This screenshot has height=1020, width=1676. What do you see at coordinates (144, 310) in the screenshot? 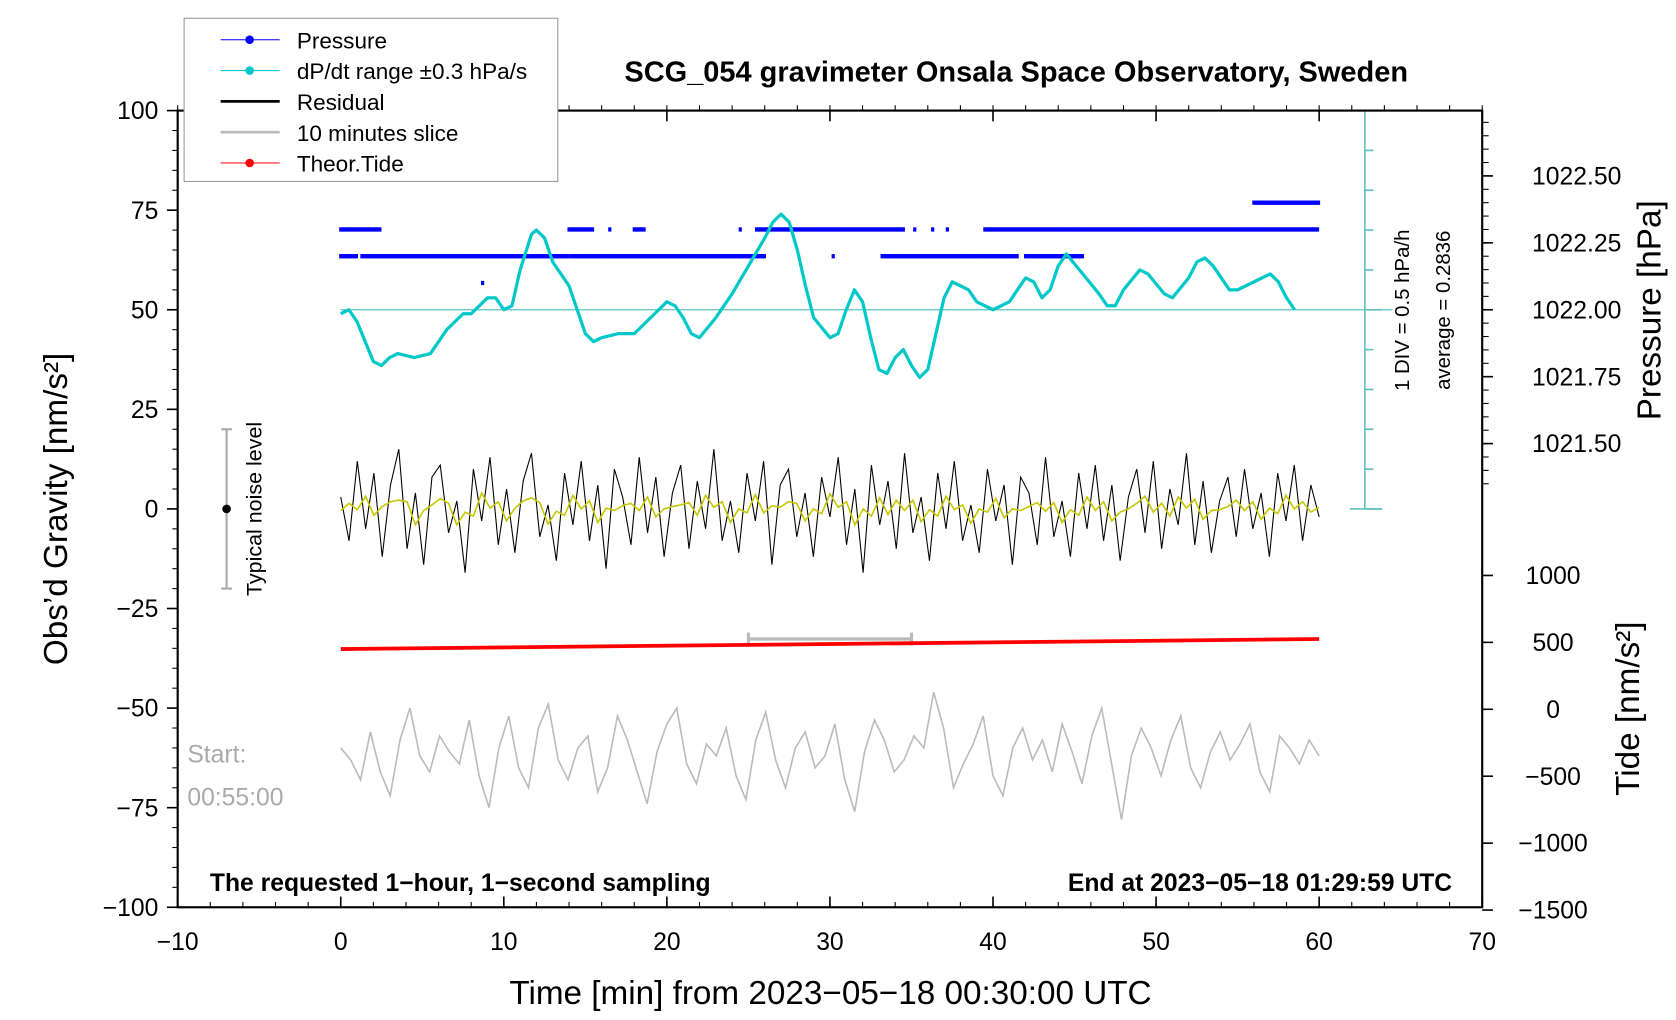
I see `y-tick-label: 50` at bounding box center [144, 310].